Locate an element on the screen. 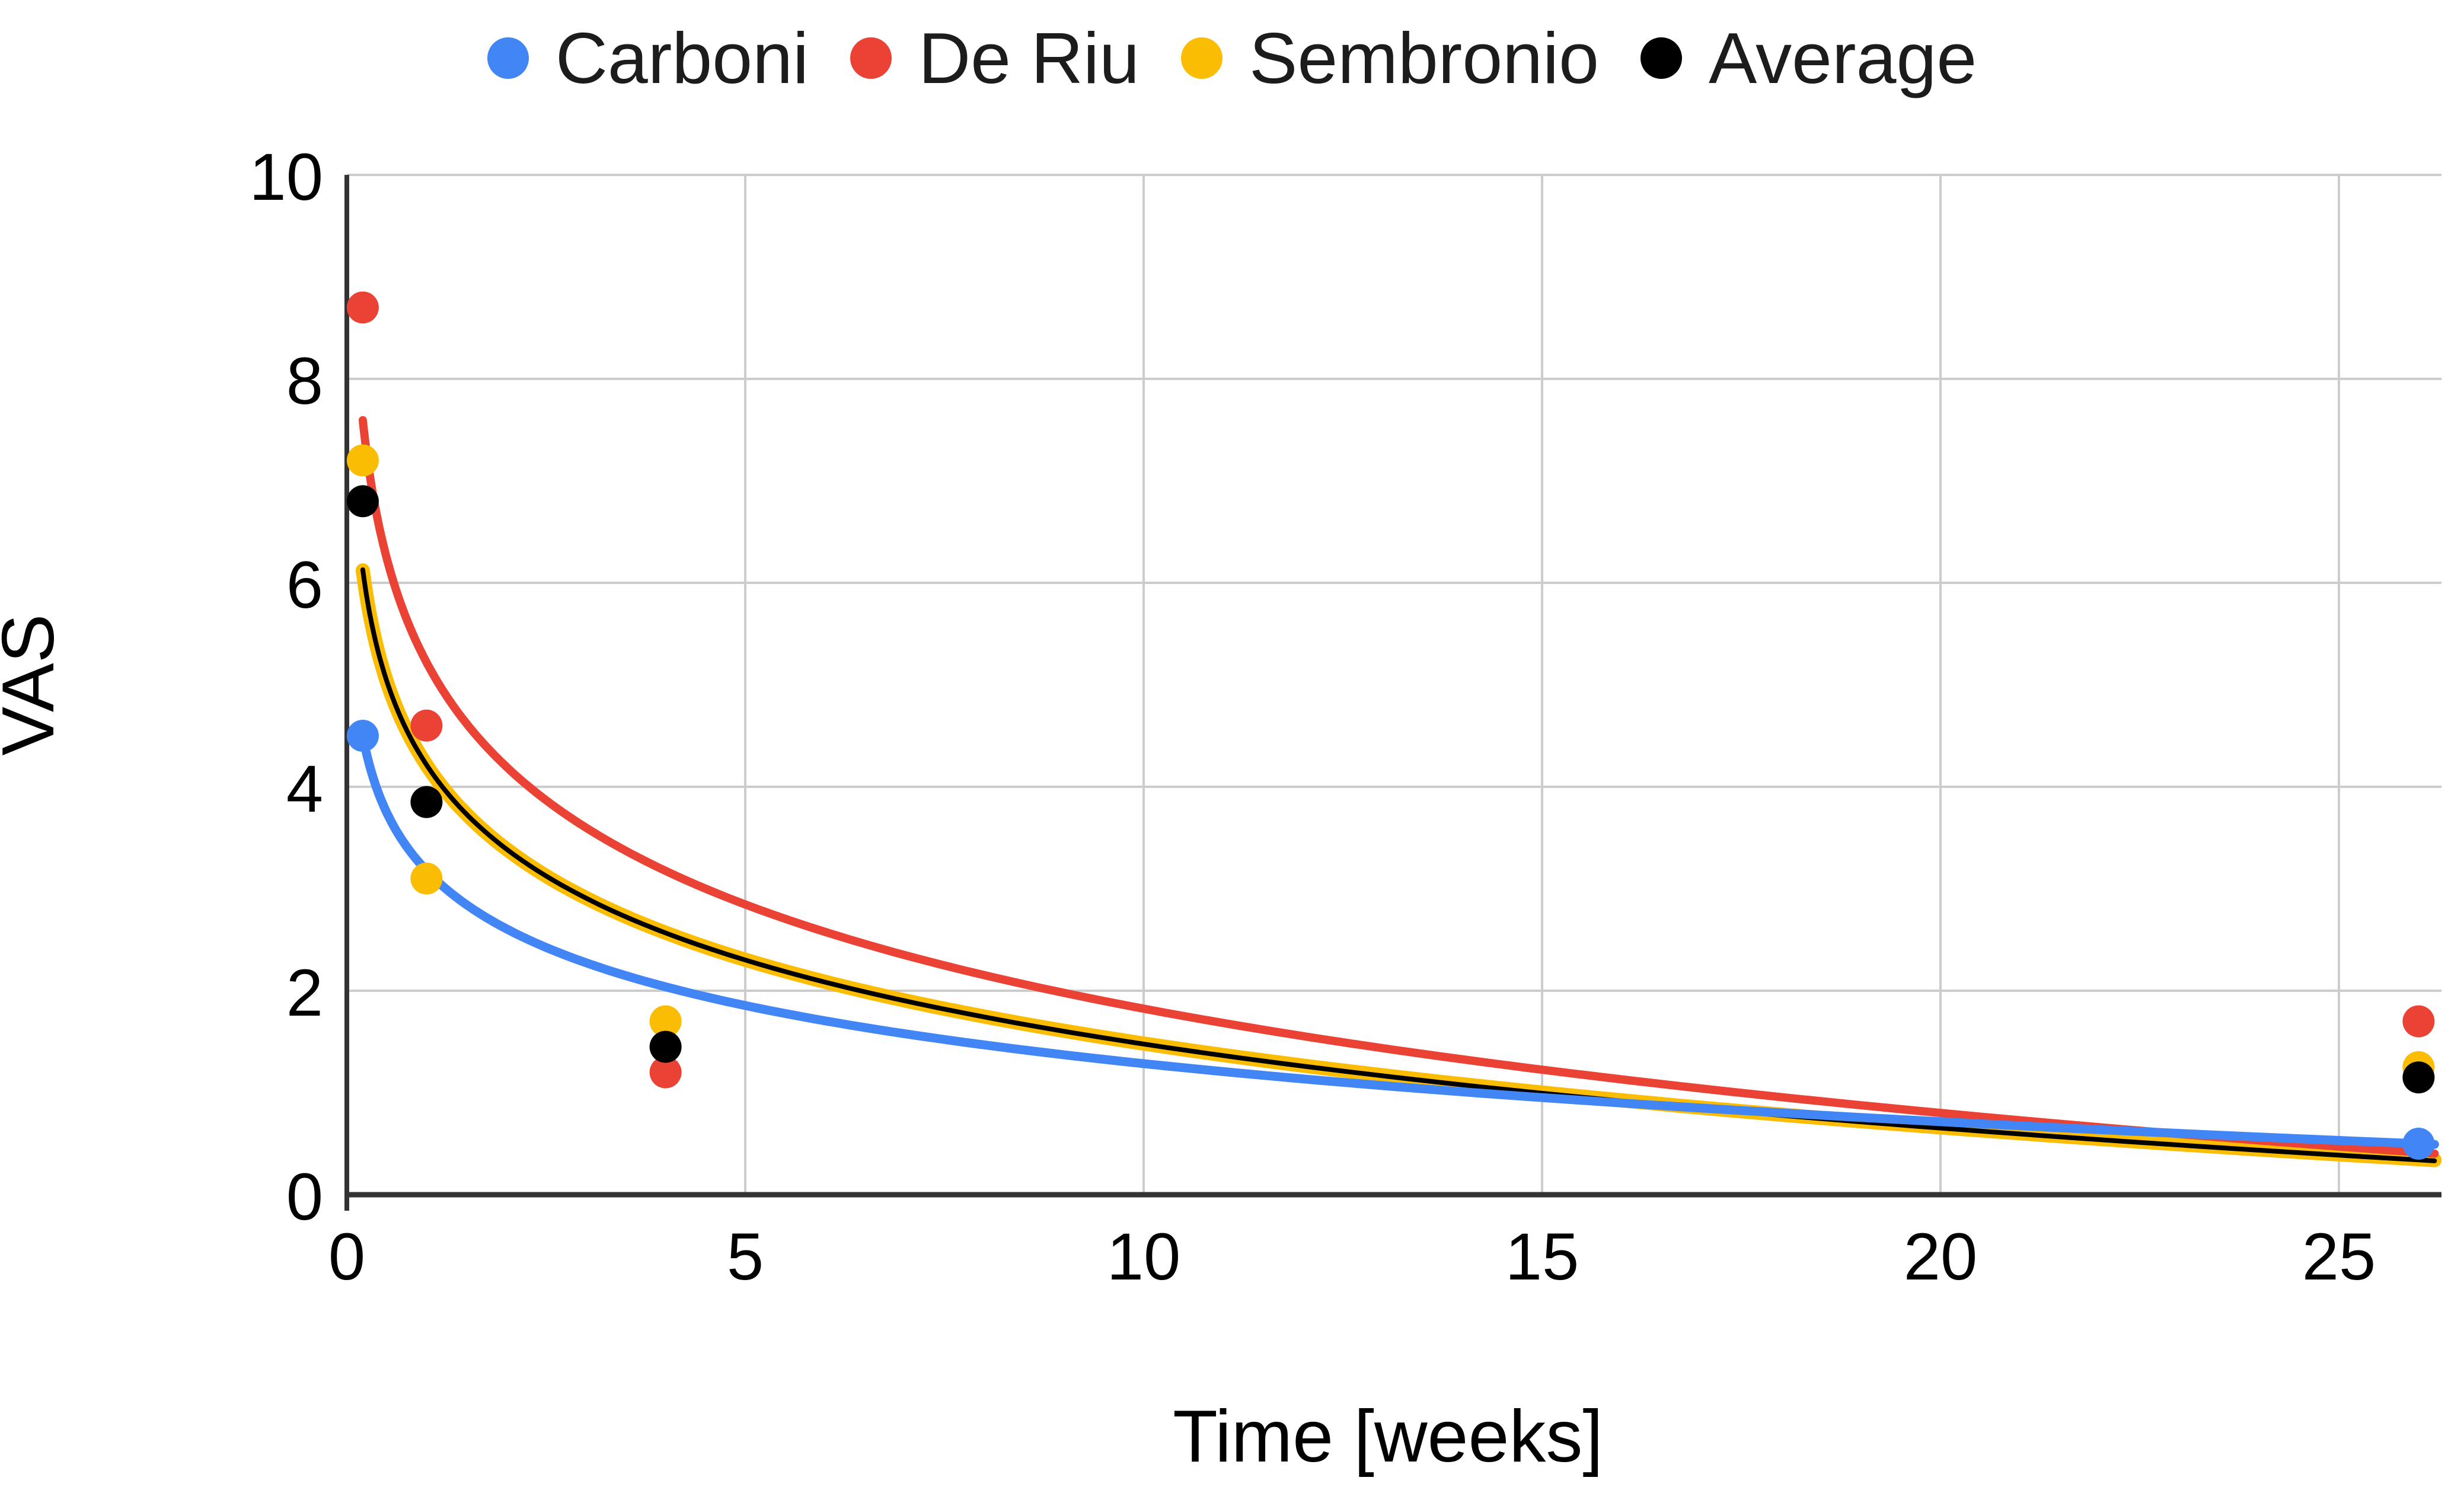 This screenshot has width=2464, height=1487. y-tick-8: 8 is located at coordinates (305, 381).